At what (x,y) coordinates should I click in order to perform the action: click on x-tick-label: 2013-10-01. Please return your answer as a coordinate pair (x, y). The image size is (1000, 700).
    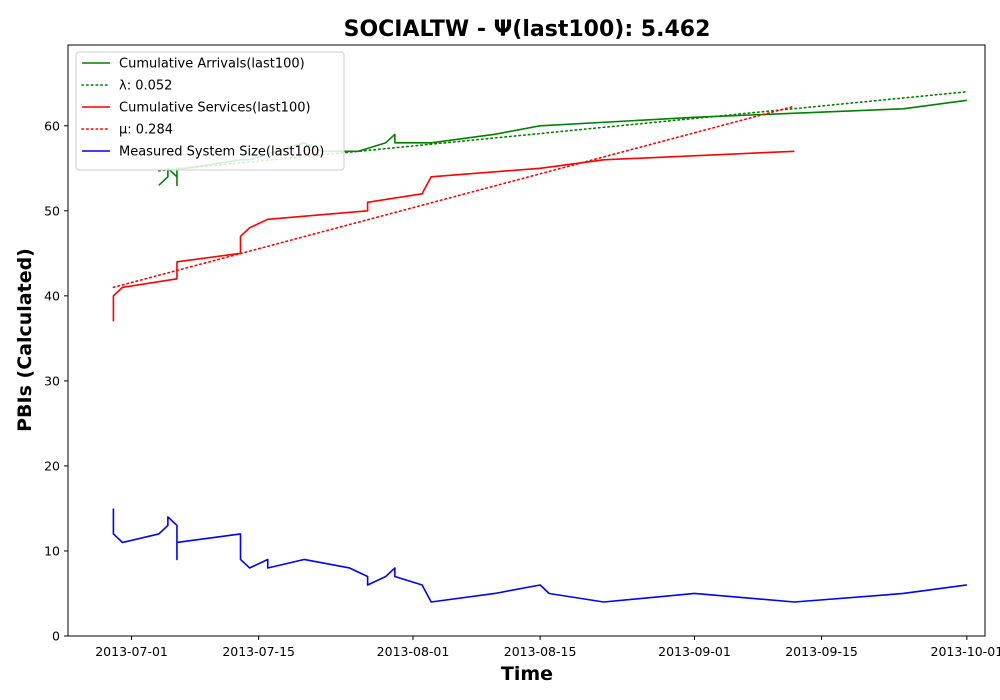
    Looking at the image, I should click on (965, 651).